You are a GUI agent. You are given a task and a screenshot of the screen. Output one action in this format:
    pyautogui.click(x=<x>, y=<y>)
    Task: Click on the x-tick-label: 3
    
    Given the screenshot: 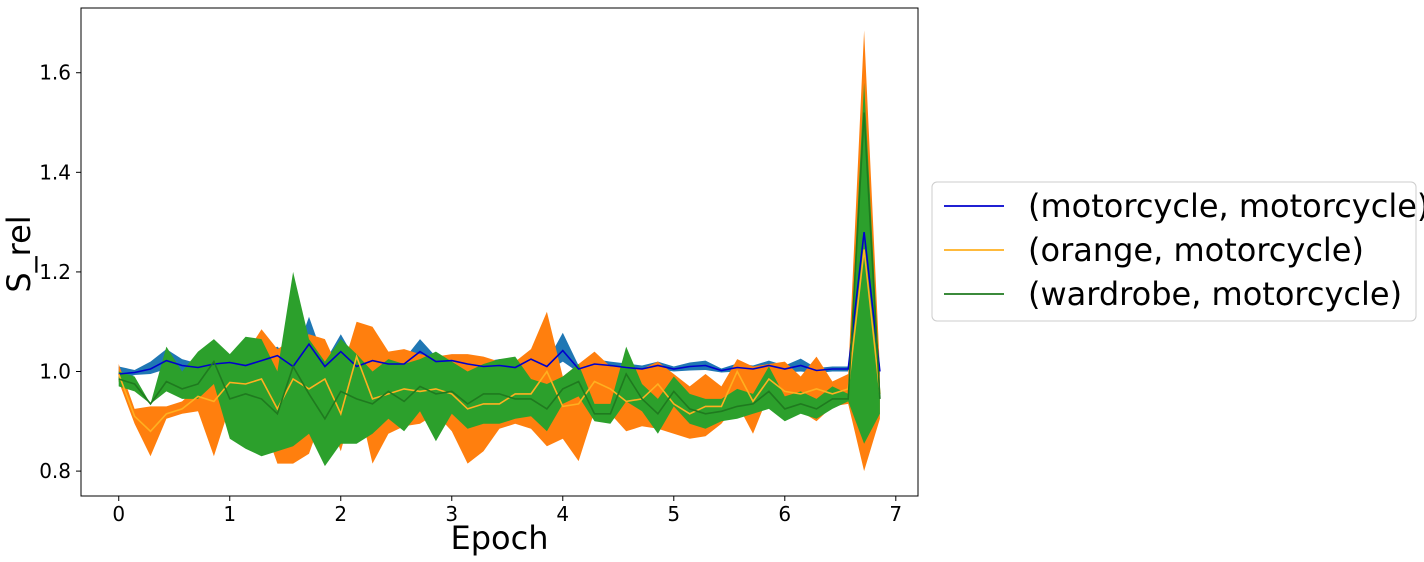 What is the action you would take?
    pyautogui.click(x=451, y=514)
    